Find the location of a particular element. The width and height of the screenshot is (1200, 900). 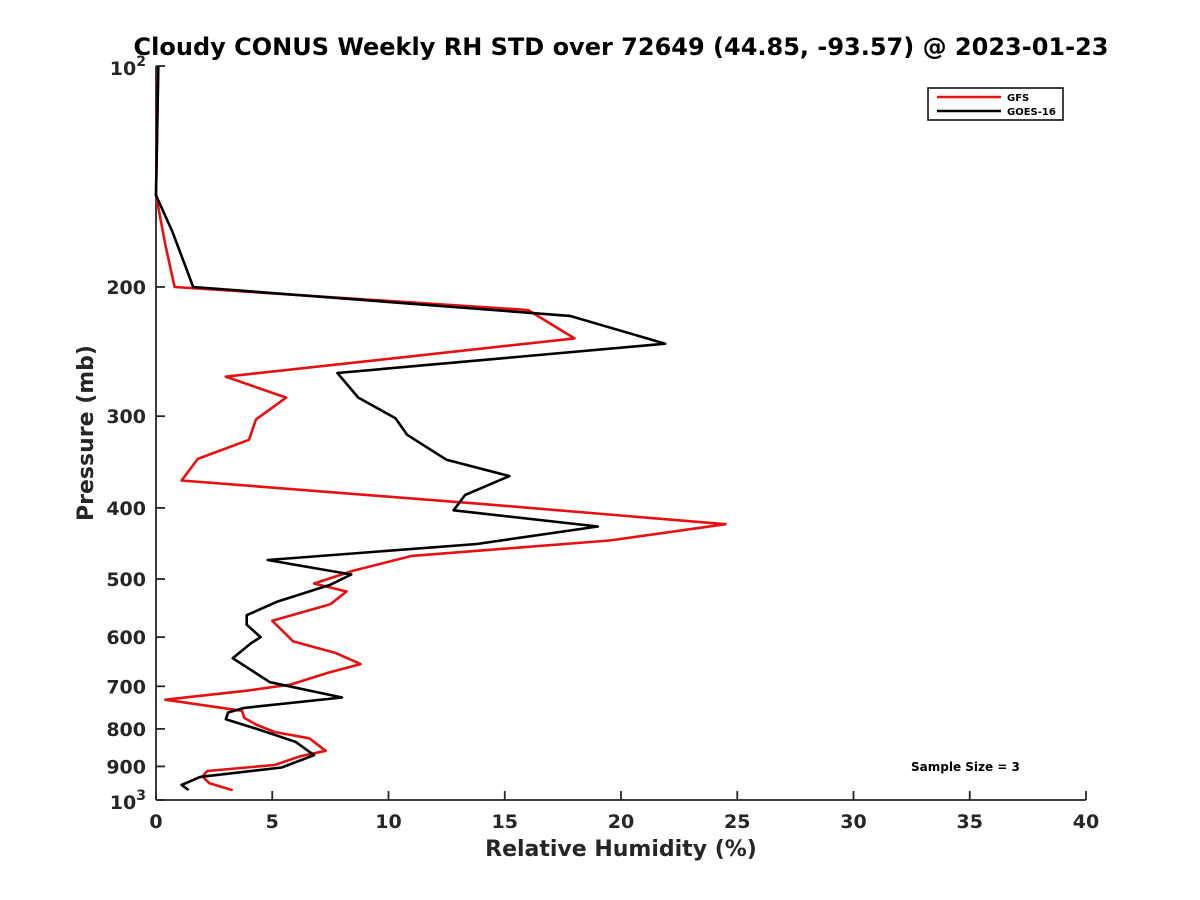

x-tick-label: 35 is located at coordinates (970, 822).